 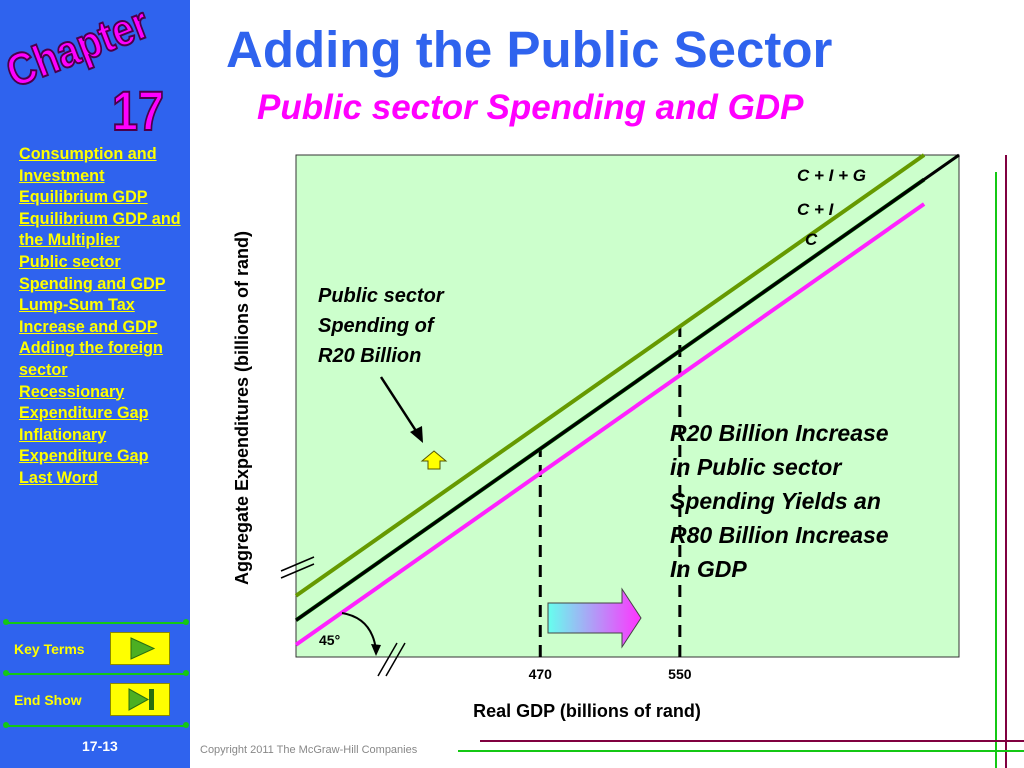 What do you see at coordinates (434, 460) in the screenshot?
I see `up-arrow-icon` at bounding box center [434, 460].